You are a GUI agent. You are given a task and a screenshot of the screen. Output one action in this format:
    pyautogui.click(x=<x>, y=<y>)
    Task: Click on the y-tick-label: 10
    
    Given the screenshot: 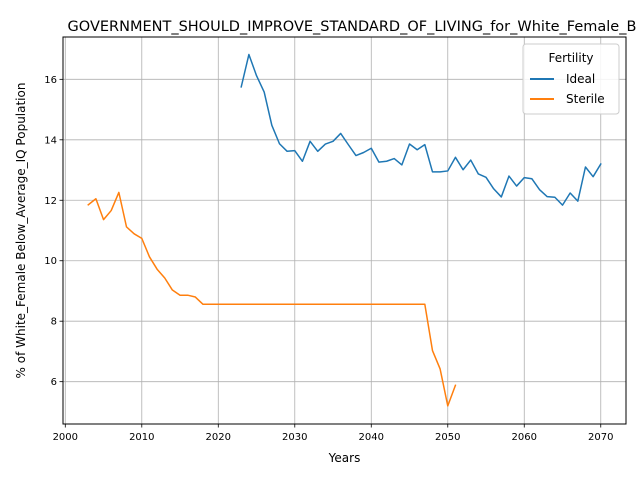 What is the action you would take?
    pyautogui.click(x=50, y=261)
    